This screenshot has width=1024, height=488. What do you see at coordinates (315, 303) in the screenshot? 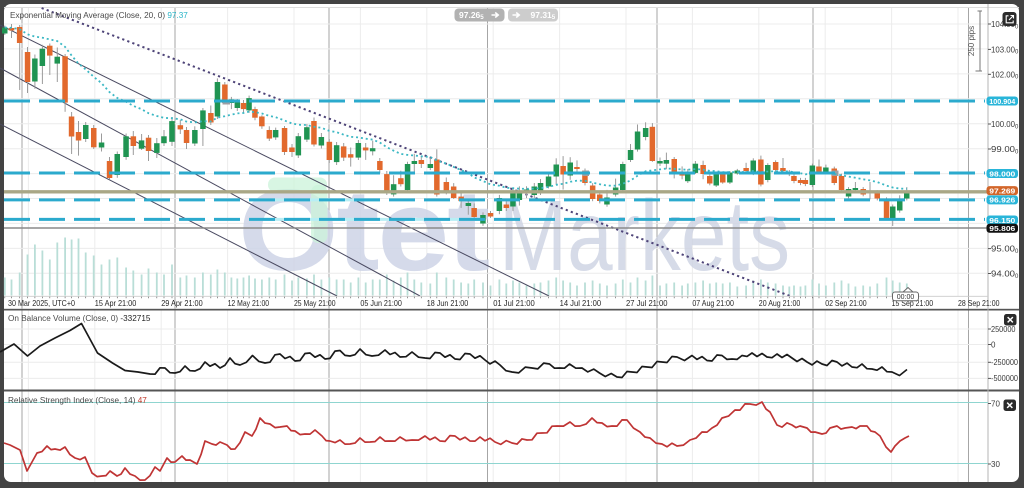
I see `svg-text: 25 May 21:00` at bounding box center [315, 303].